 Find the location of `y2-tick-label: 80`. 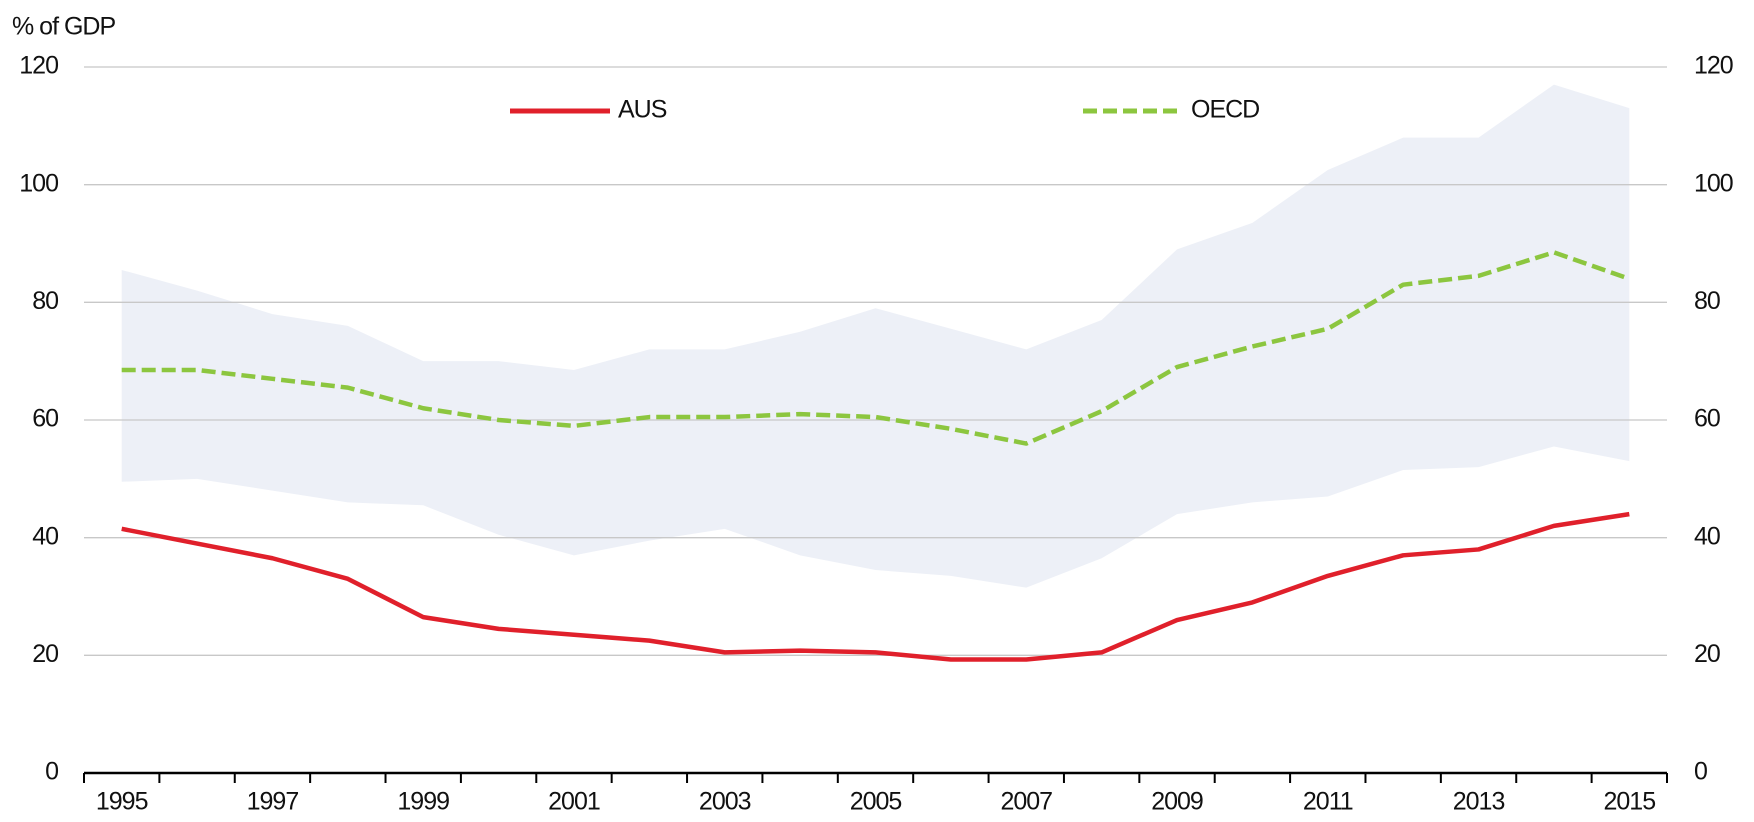

y2-tick-label: 80 is located at coordinates (1707, 301).